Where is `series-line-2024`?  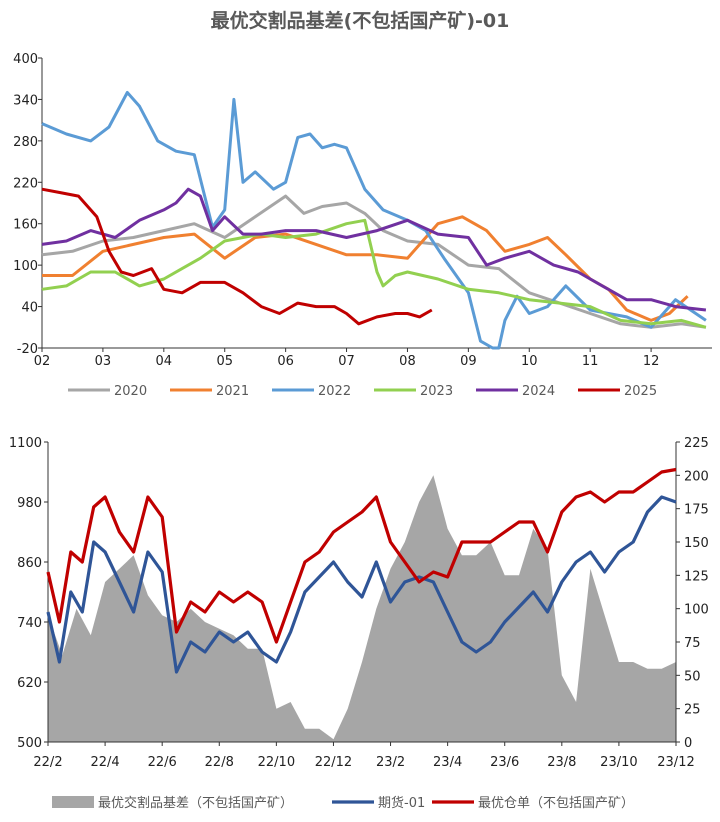 series-line-2024 is located at coordinates (374, 249).